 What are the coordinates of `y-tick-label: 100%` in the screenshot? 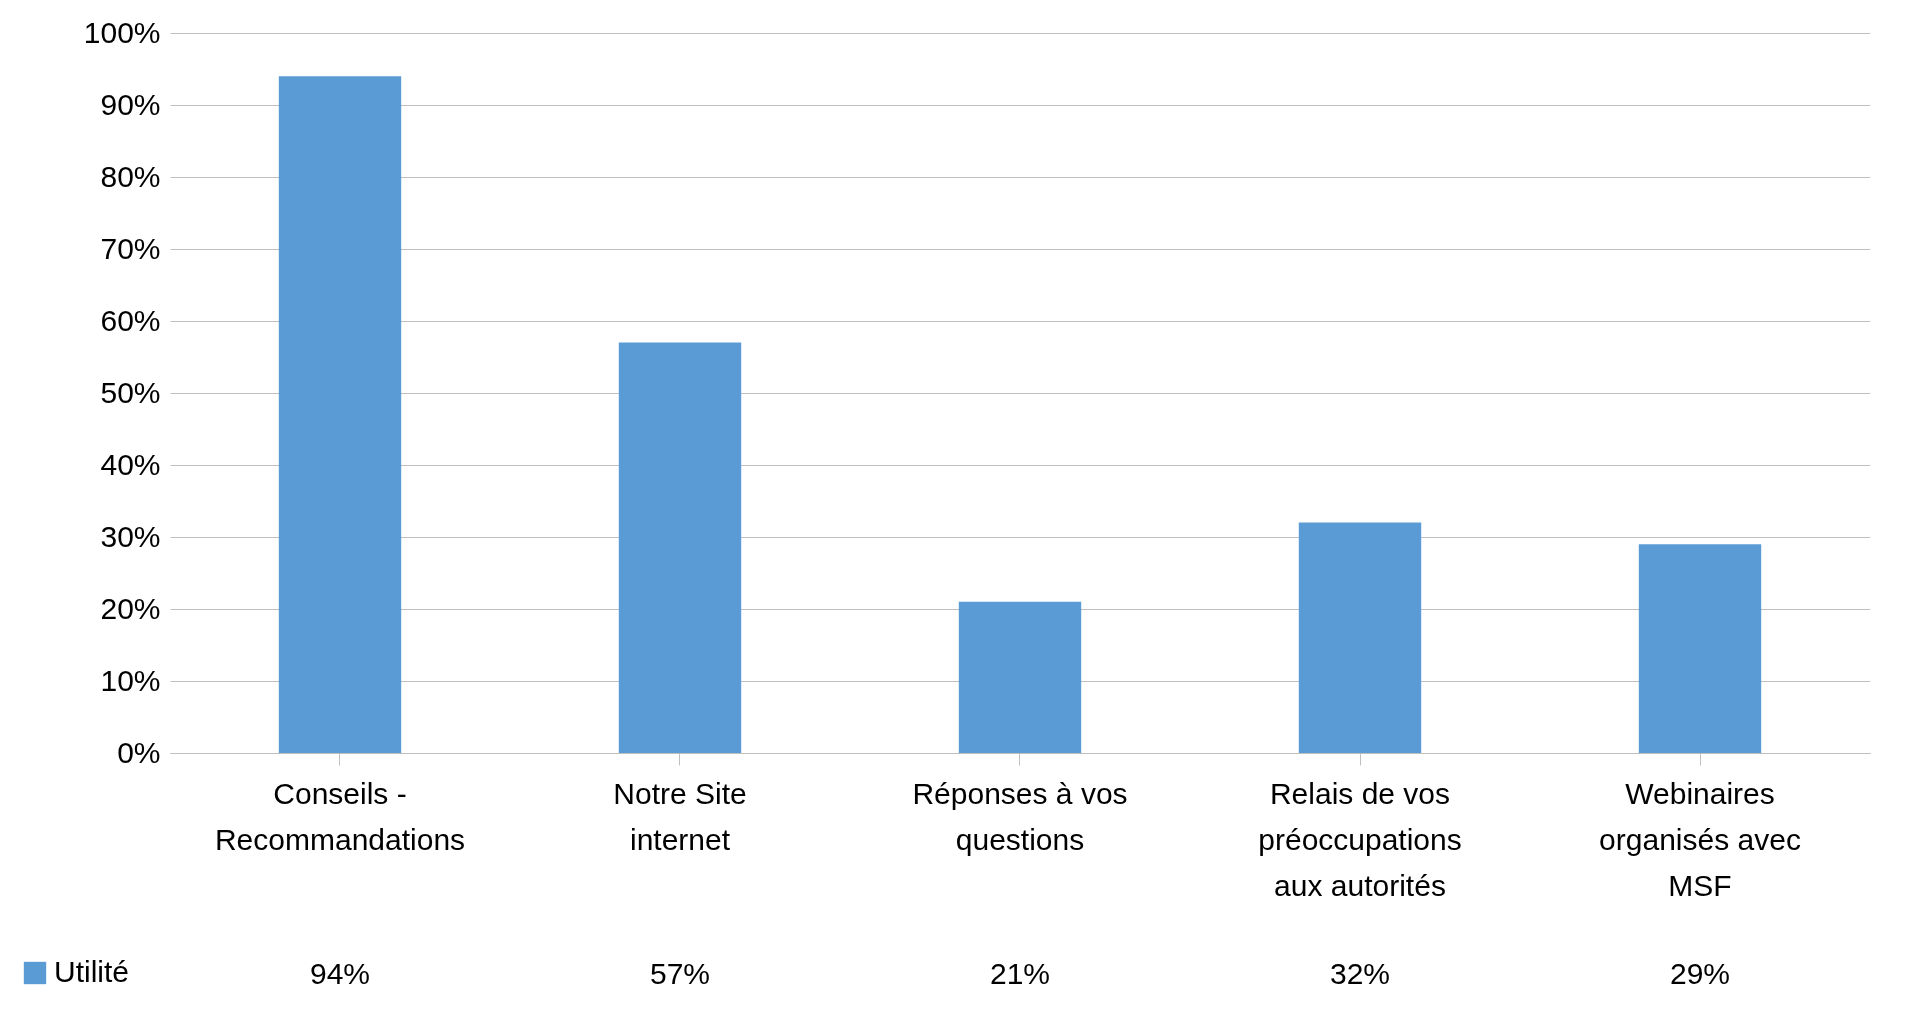 It's located at (122, 32).